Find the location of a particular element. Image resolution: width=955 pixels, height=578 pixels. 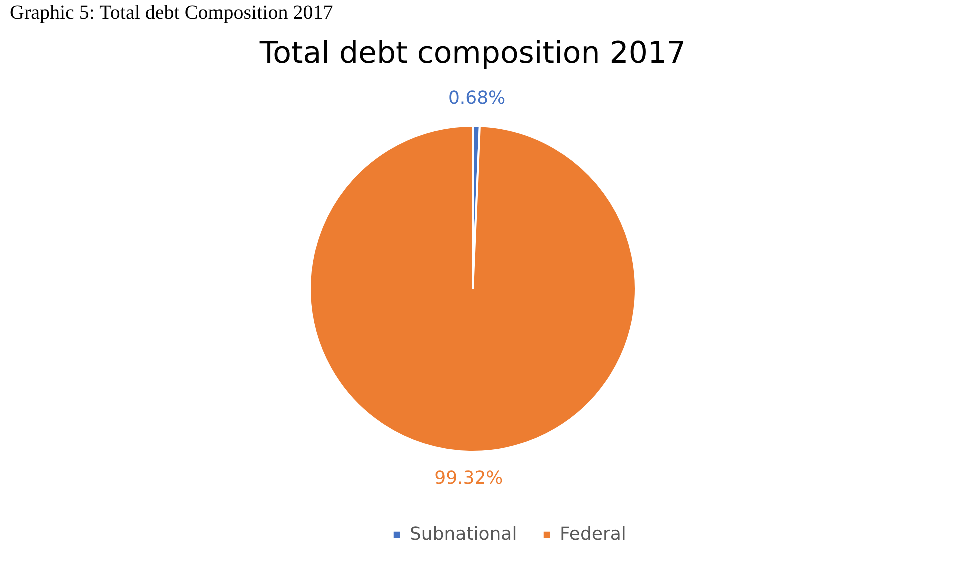

legend-label: Subnational is located at coordinates (464, 534).